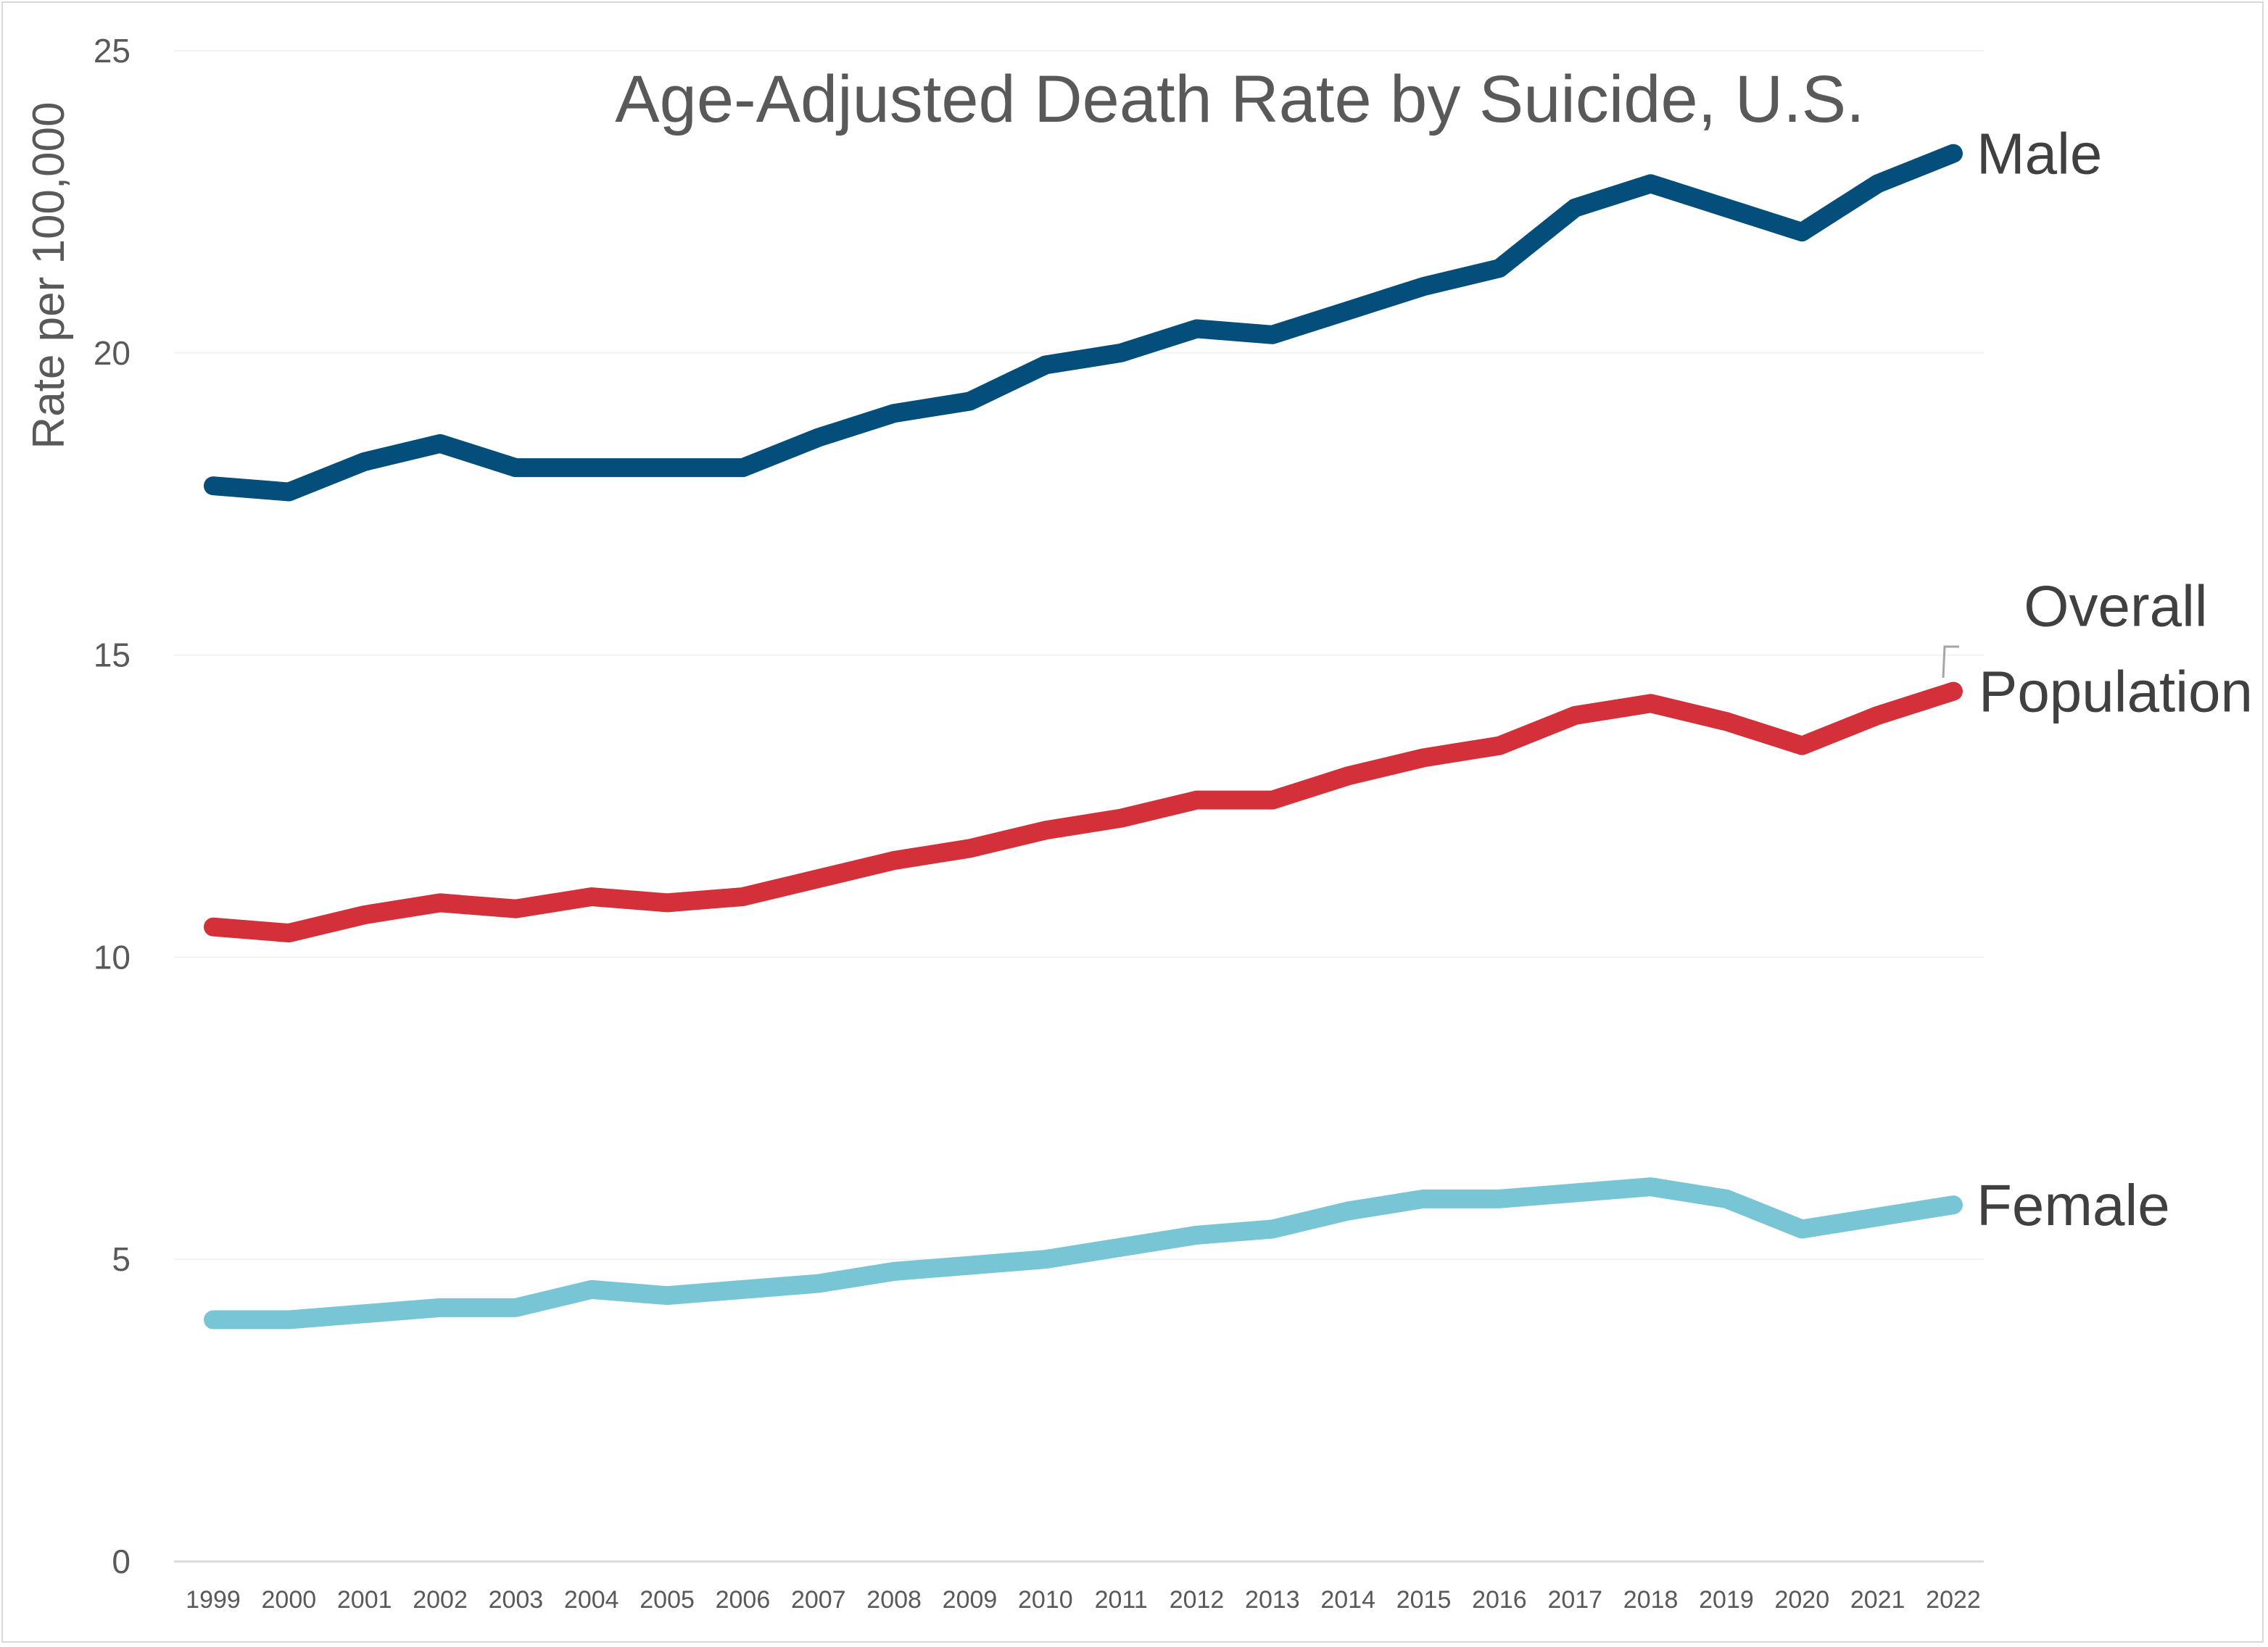 The width and height of the screenshot is (2268, 1647). I want to click on chart-title: Age-Adjusted Death Rate by Suicide, U.S., so click(1239, 99).